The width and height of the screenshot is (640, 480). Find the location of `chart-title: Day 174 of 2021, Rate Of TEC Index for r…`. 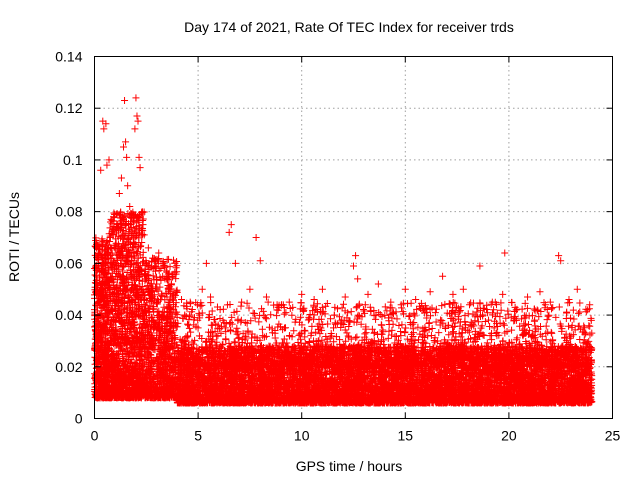

chart-title: Day 174 of 2021, Rate Of TEC Index for r… is located at coordinates (349, 27).